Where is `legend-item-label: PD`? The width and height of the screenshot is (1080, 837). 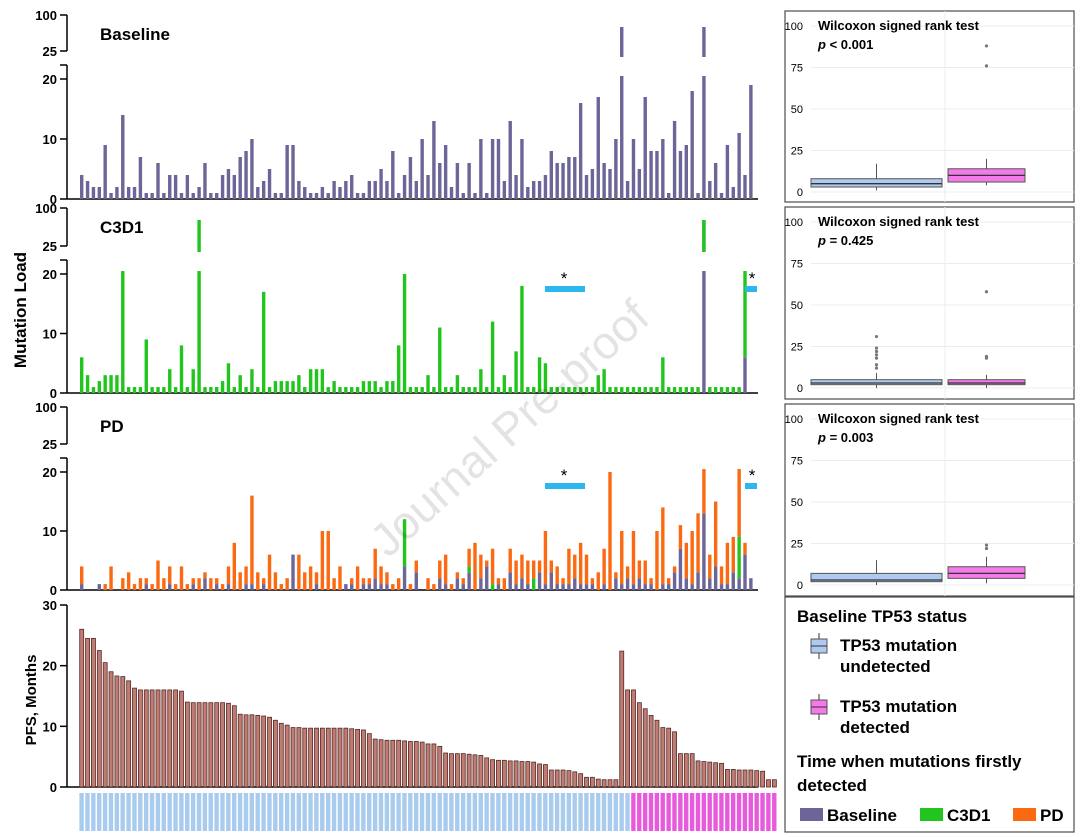
legend-item-label: PD is located at coordinates (1052, 815).